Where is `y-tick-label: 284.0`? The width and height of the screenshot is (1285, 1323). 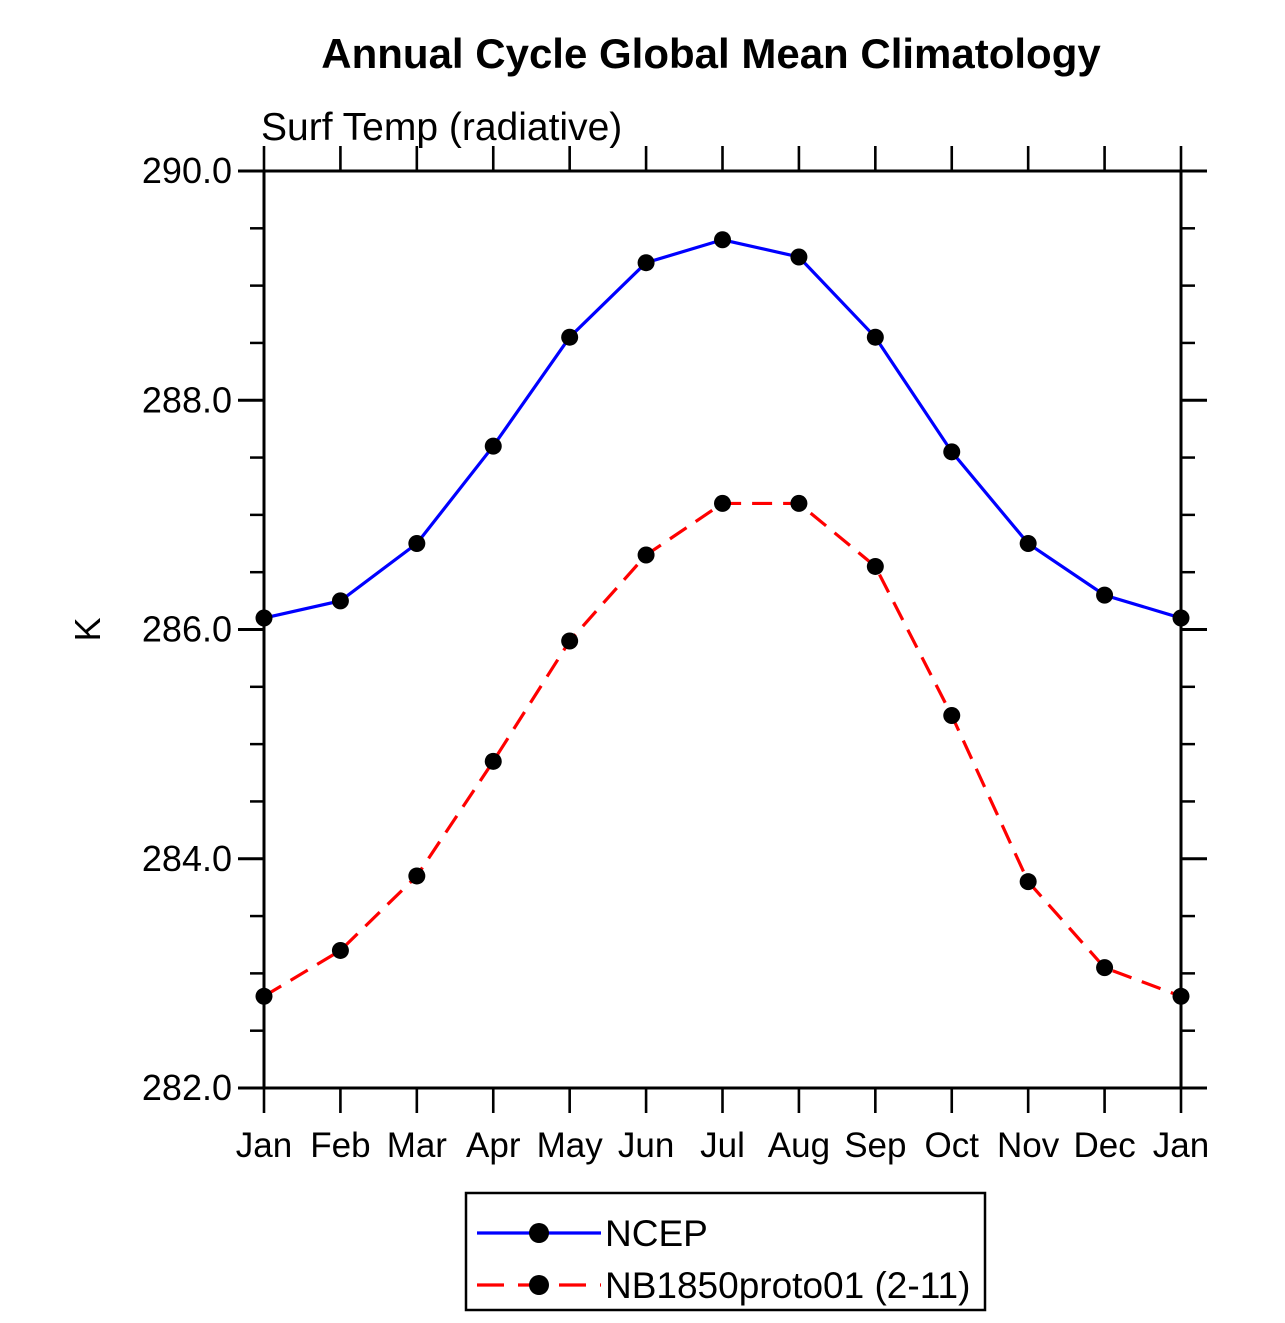
y-tick-label: 284.0 is located at coordinates (187, 858).